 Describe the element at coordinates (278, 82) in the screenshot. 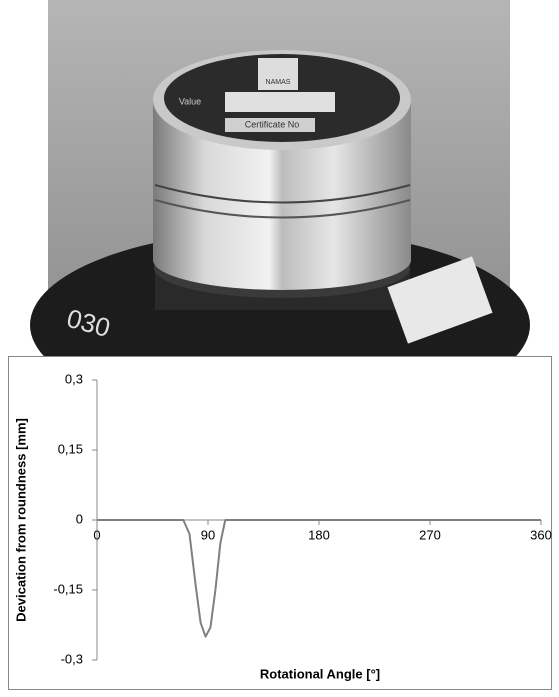

I see `photo-label: NAMAS` at that location.